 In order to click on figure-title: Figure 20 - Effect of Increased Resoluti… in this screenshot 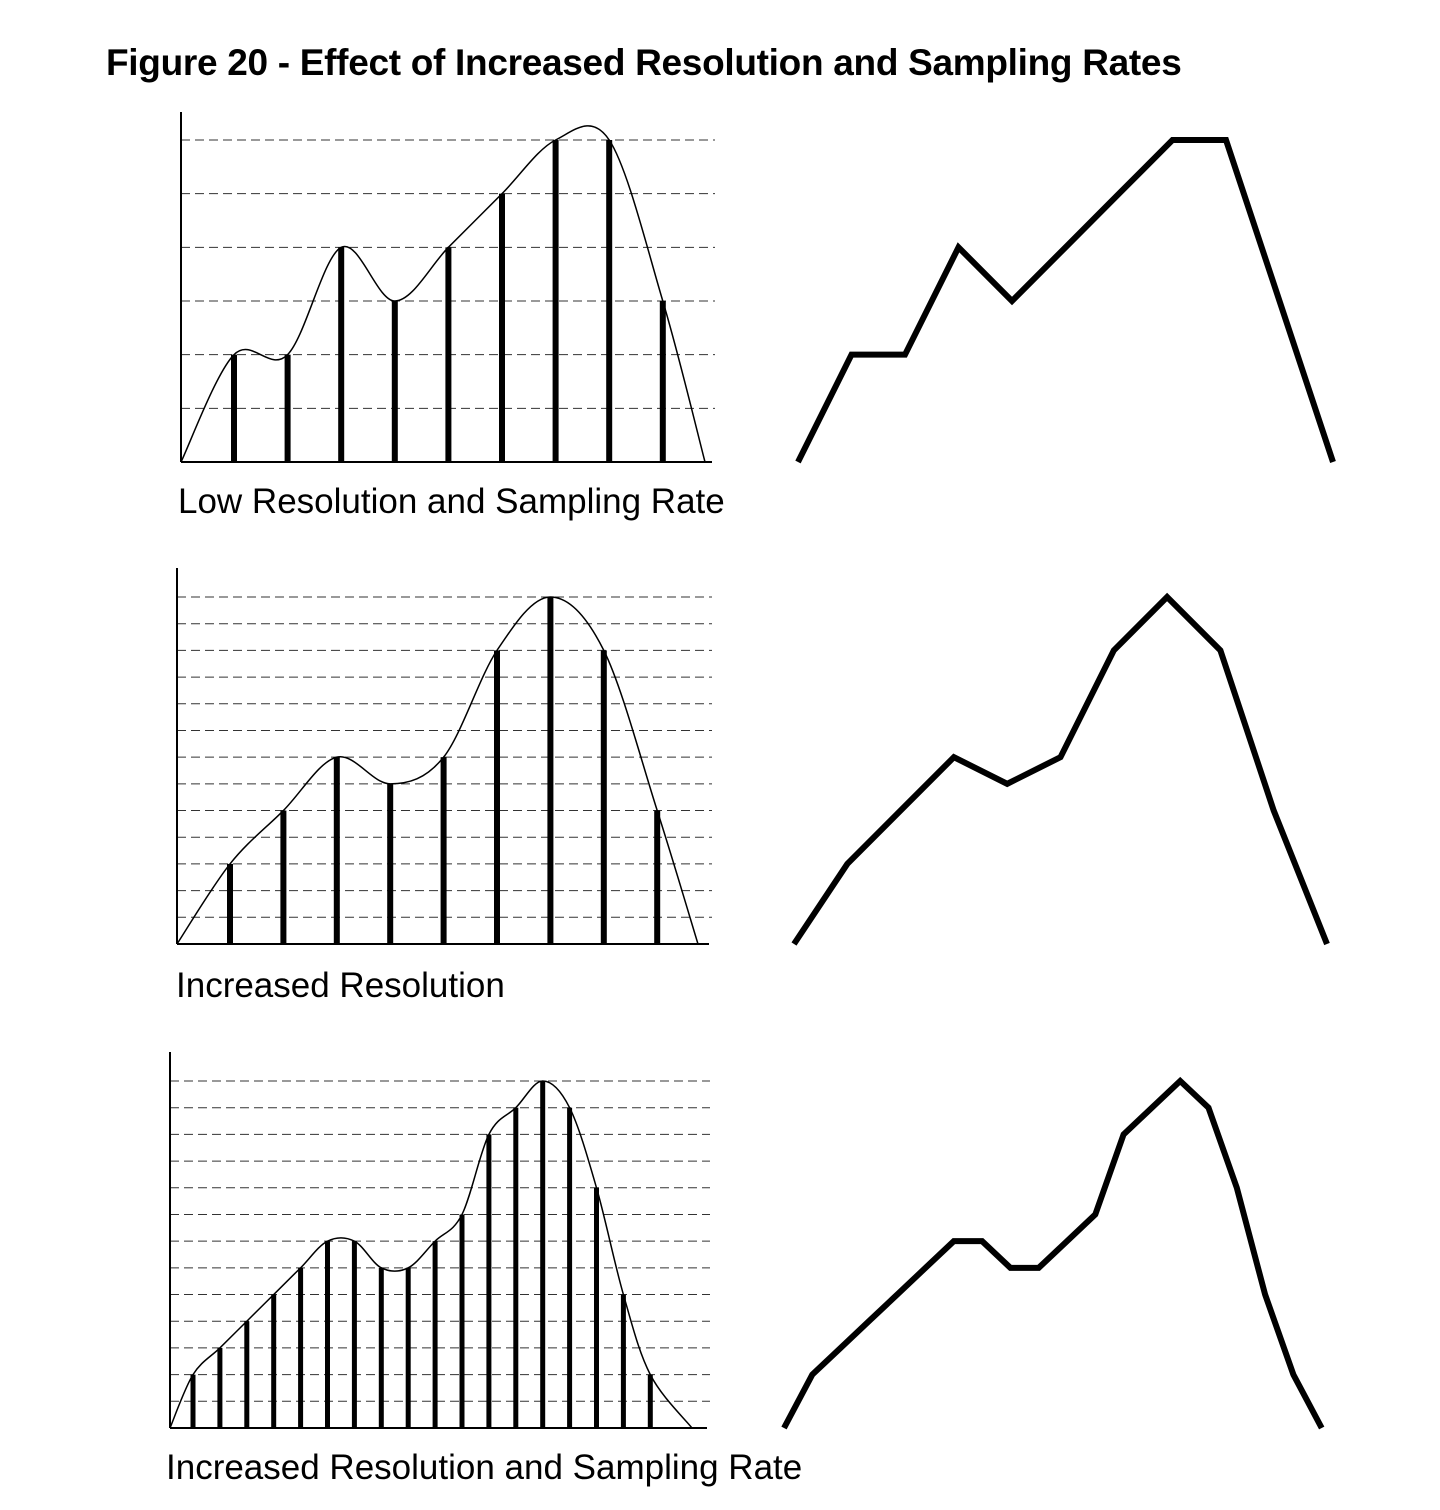, I will do `click(644, 62)`.